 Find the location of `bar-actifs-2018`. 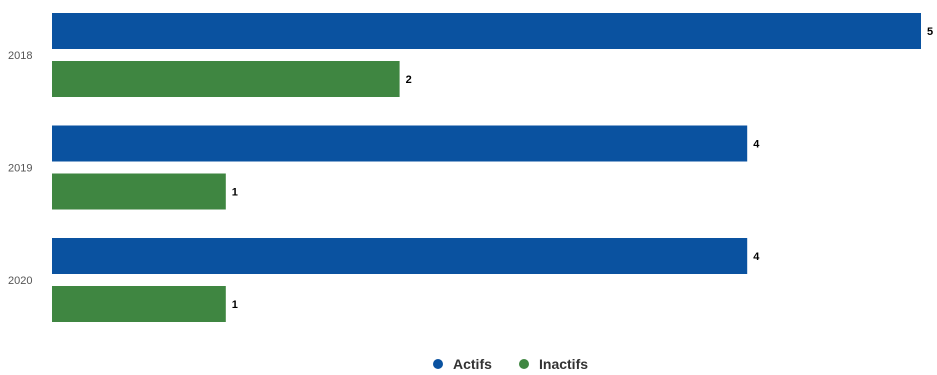

bar-actifs-2018 is located at coordinates (486, 31).